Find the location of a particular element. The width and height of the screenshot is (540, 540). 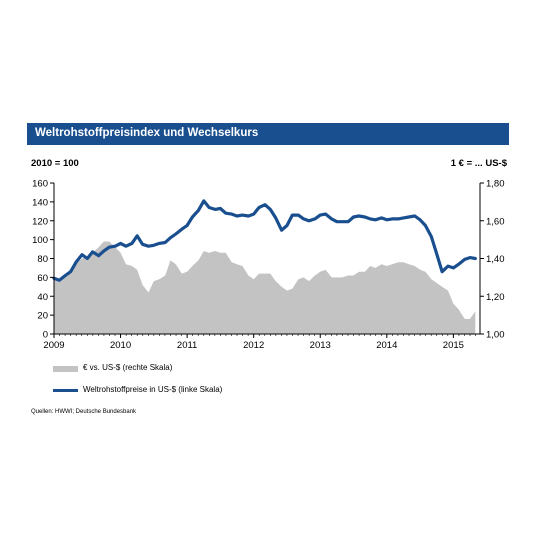

x-tick-label: 2010 is located at coordinates (120, 345).